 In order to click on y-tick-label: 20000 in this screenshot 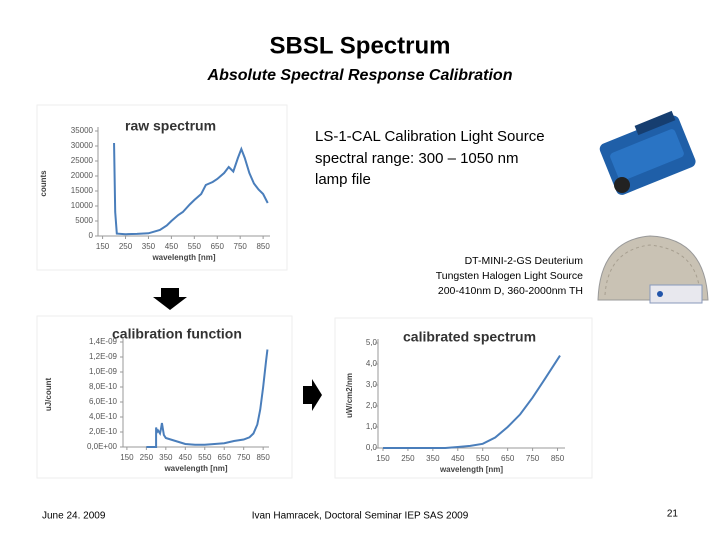, I will do `click(82, 175)`.